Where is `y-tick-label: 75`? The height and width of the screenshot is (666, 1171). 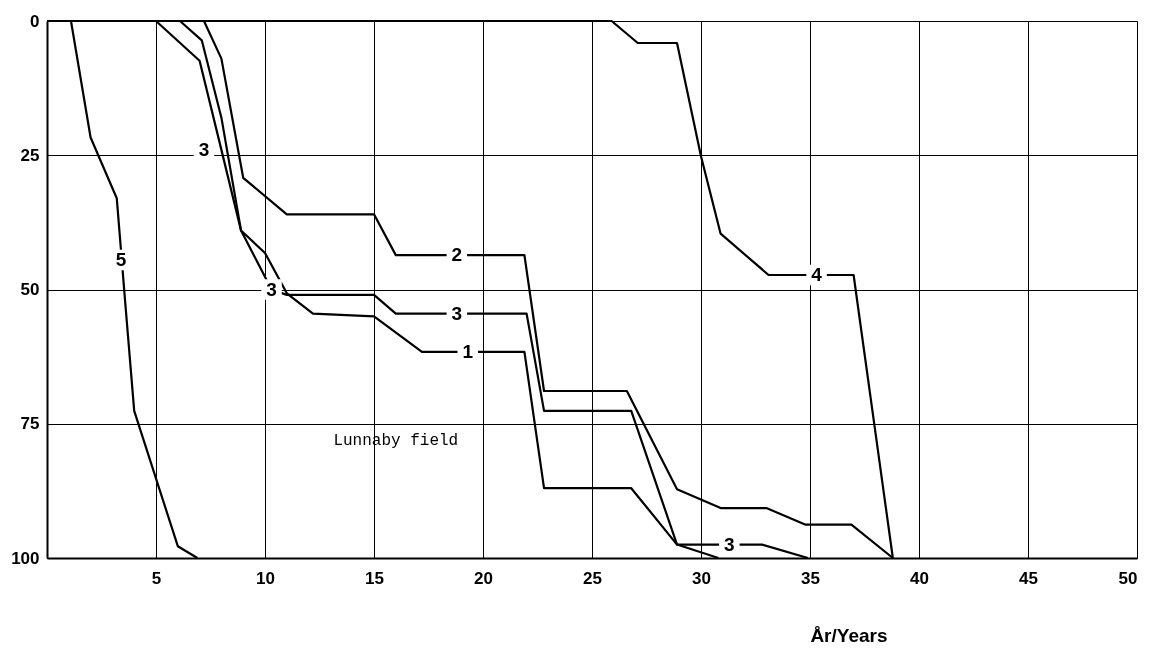 y-tick-label: 75 is located at coordinates (30, 424).